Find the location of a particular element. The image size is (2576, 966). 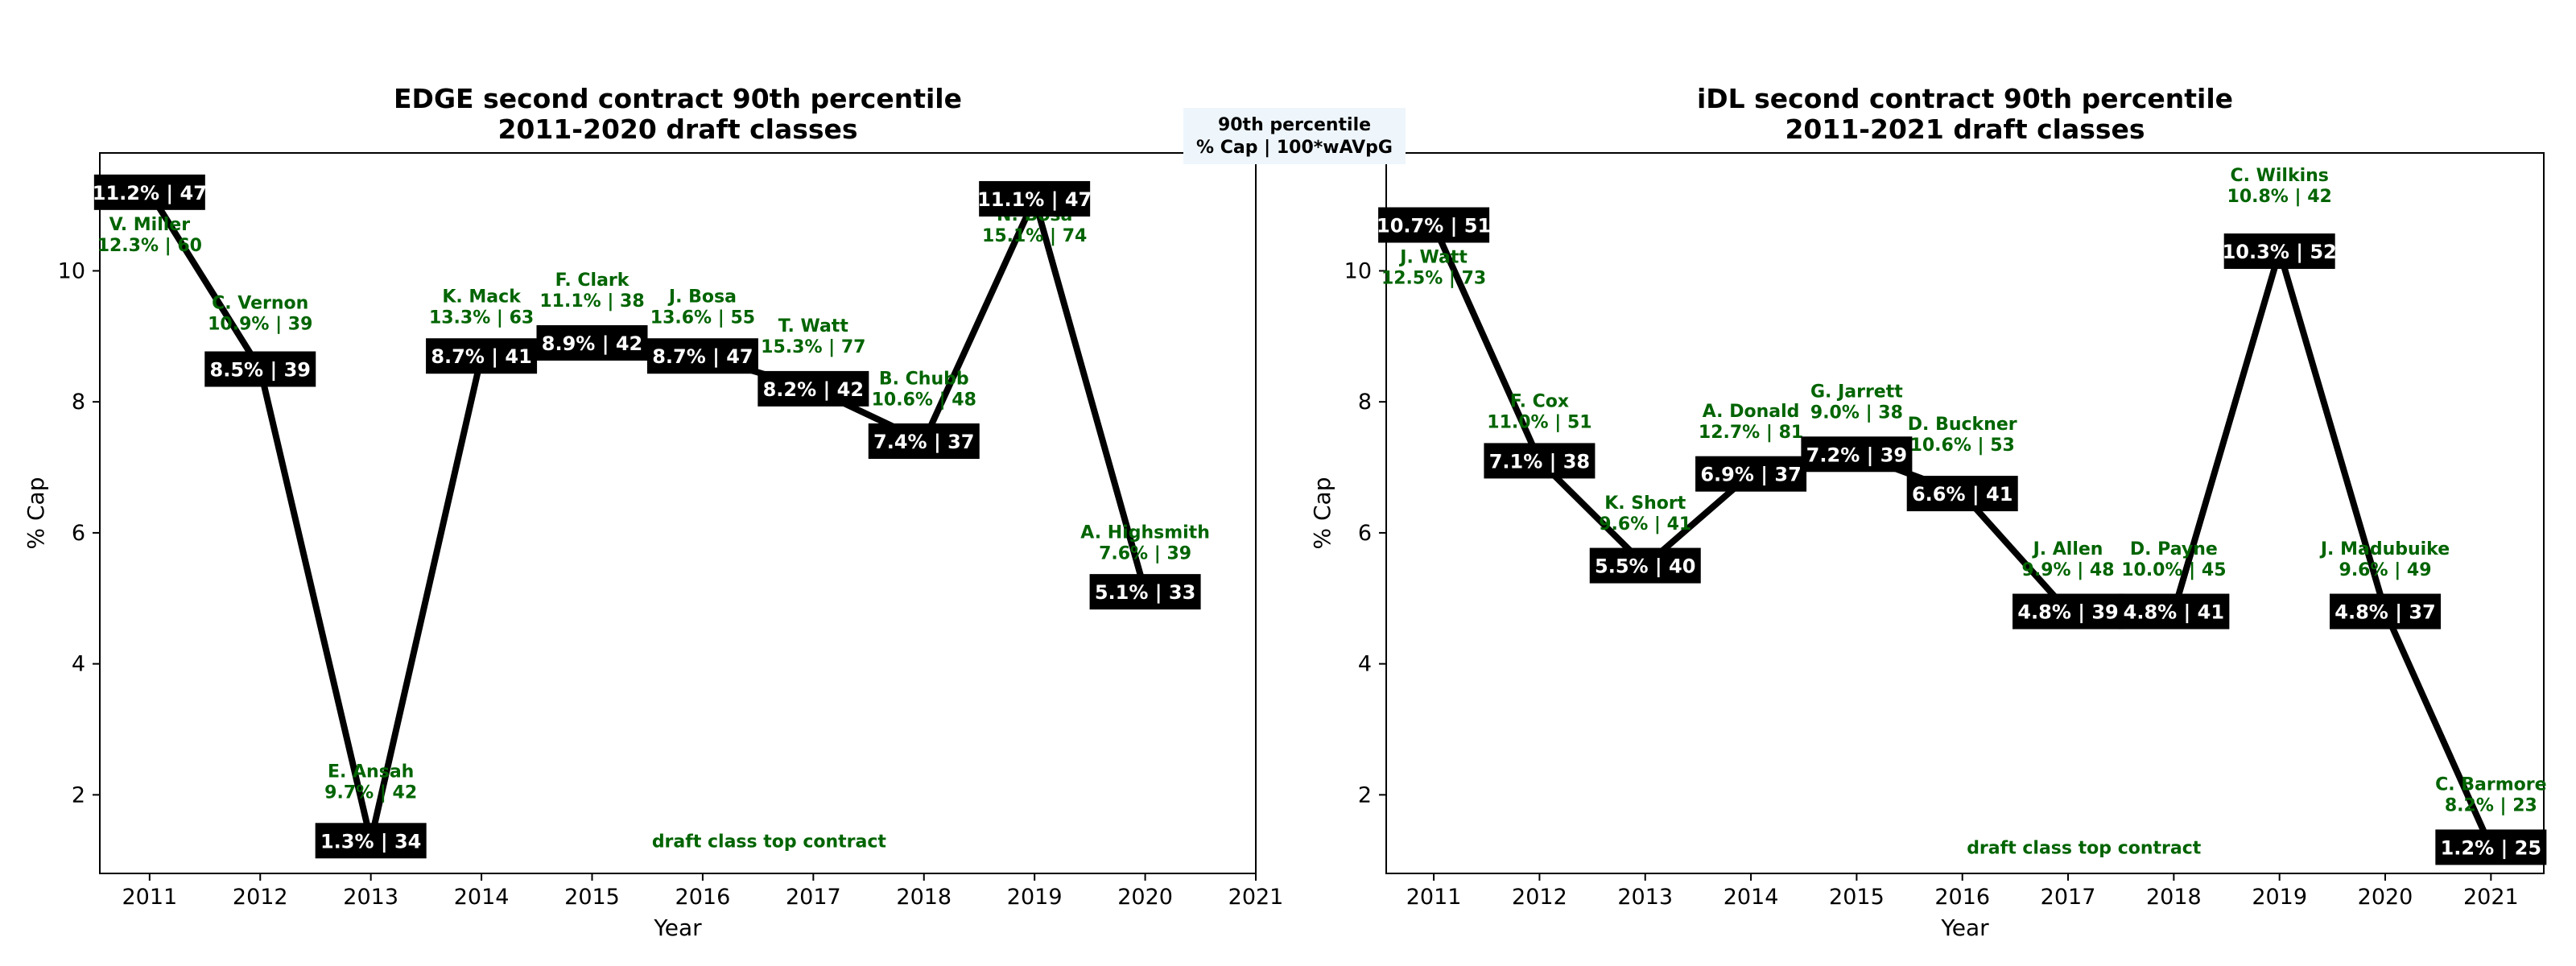

data-point-label: 8.7% | 41 is located at coordinates (481, 356).